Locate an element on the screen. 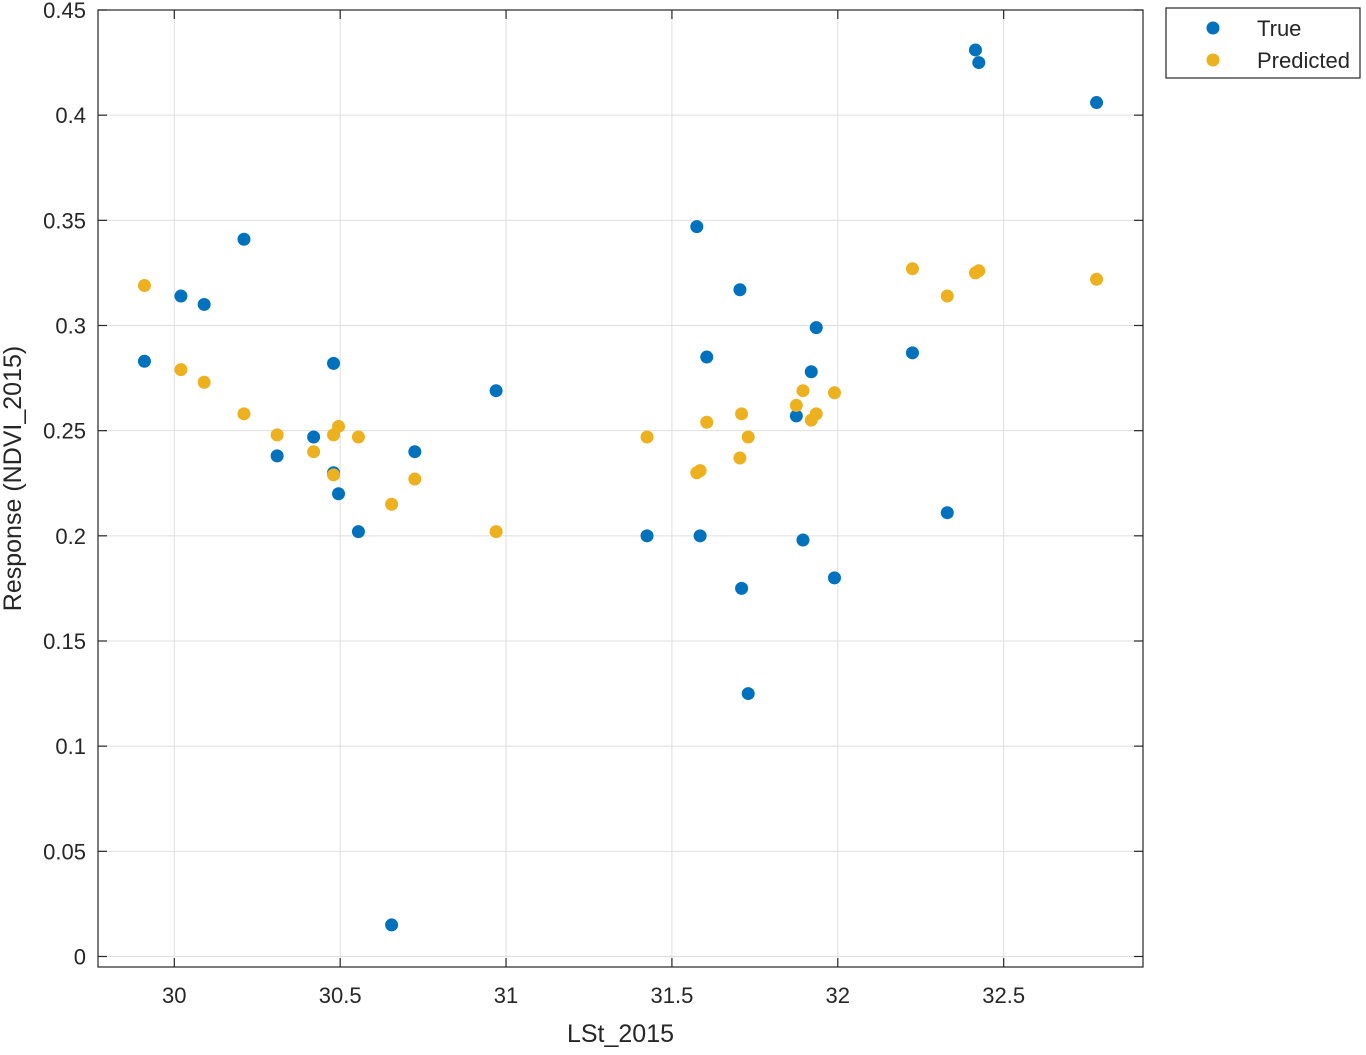 The image size is (1366, 1055). y-tick-label: 0.25 is located at coordinates (64, 431).